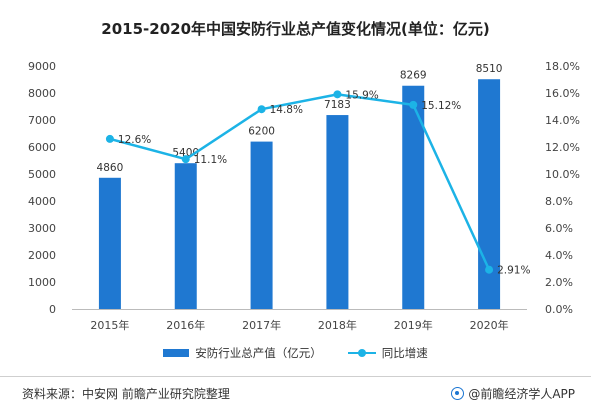  I want to click on left-tick-label: 9000, so click(42, 66).